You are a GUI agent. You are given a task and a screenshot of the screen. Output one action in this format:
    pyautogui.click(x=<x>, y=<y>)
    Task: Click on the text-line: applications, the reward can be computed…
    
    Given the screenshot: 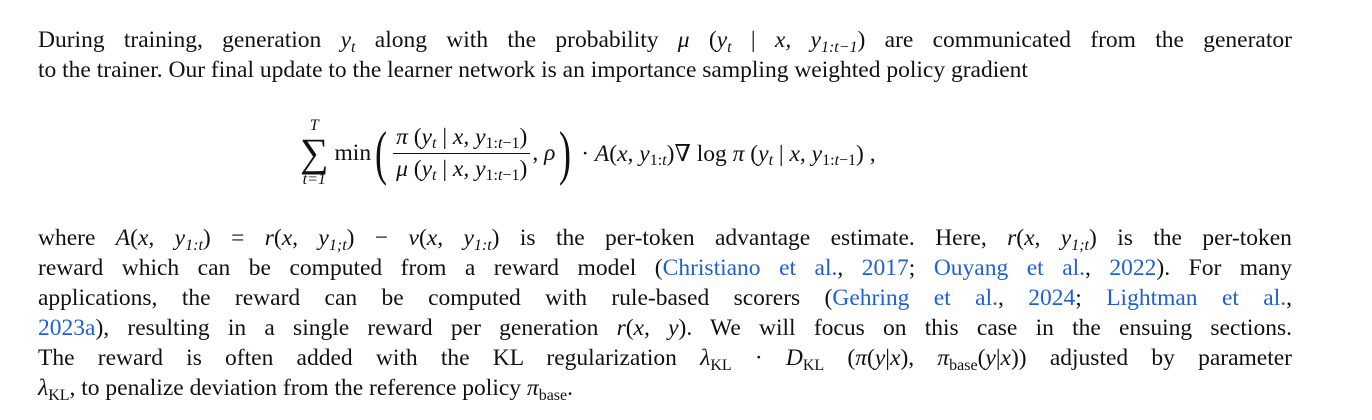 What is the action you would take?
    pyautogui.click(x=665, y=298)
    